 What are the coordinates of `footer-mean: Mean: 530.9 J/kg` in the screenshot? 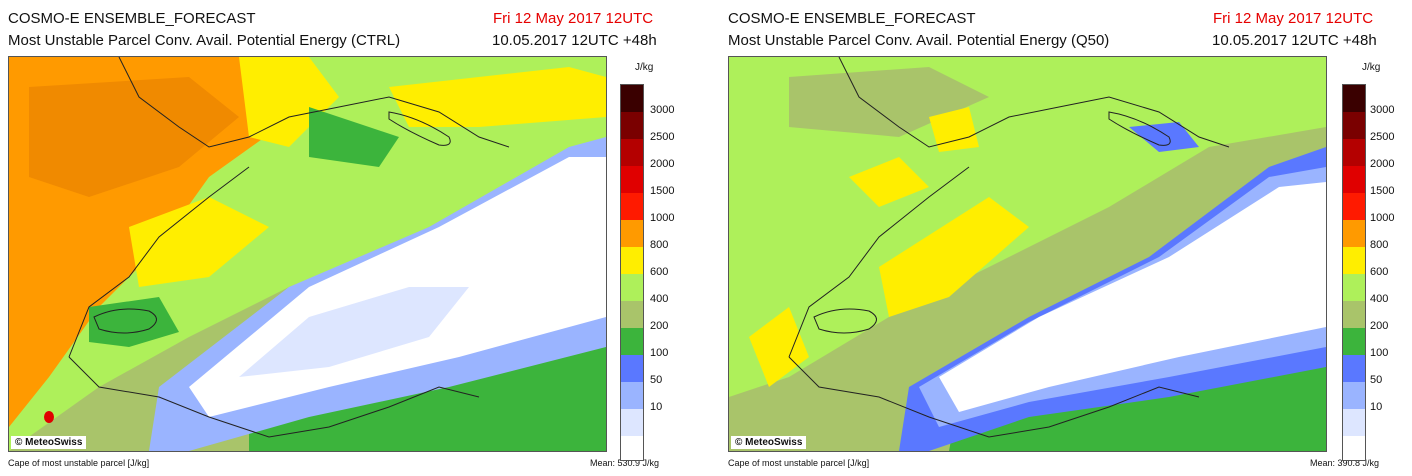 It's located at (625, 463).